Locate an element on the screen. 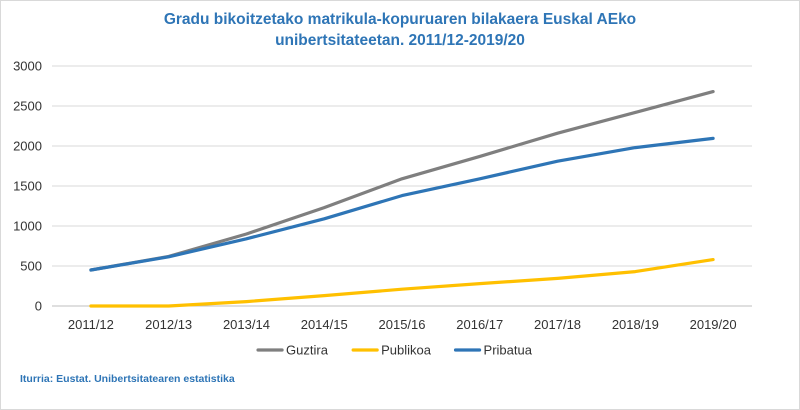 The width and height of the screenshot is (800, 410). y-tick-label: 0 is located at coordinates (38, 306).